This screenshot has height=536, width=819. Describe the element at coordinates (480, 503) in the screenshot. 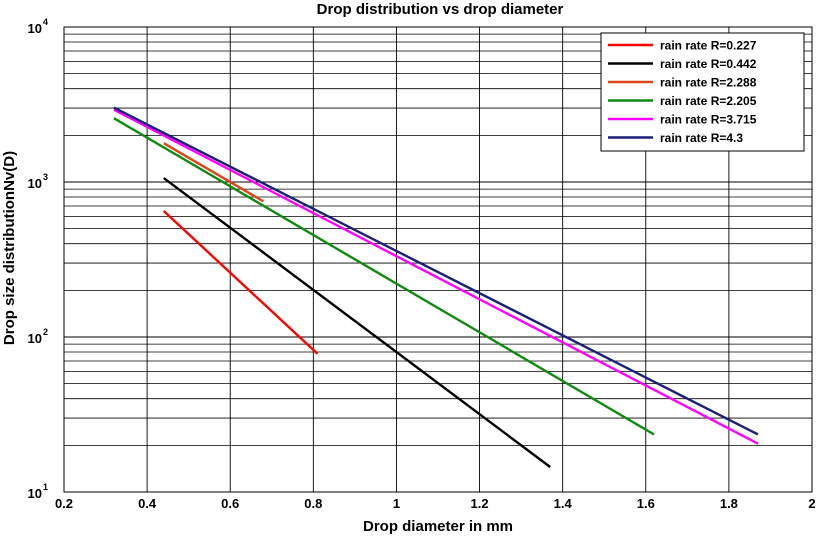

I see `x-tick-label: 1.2` at that location.